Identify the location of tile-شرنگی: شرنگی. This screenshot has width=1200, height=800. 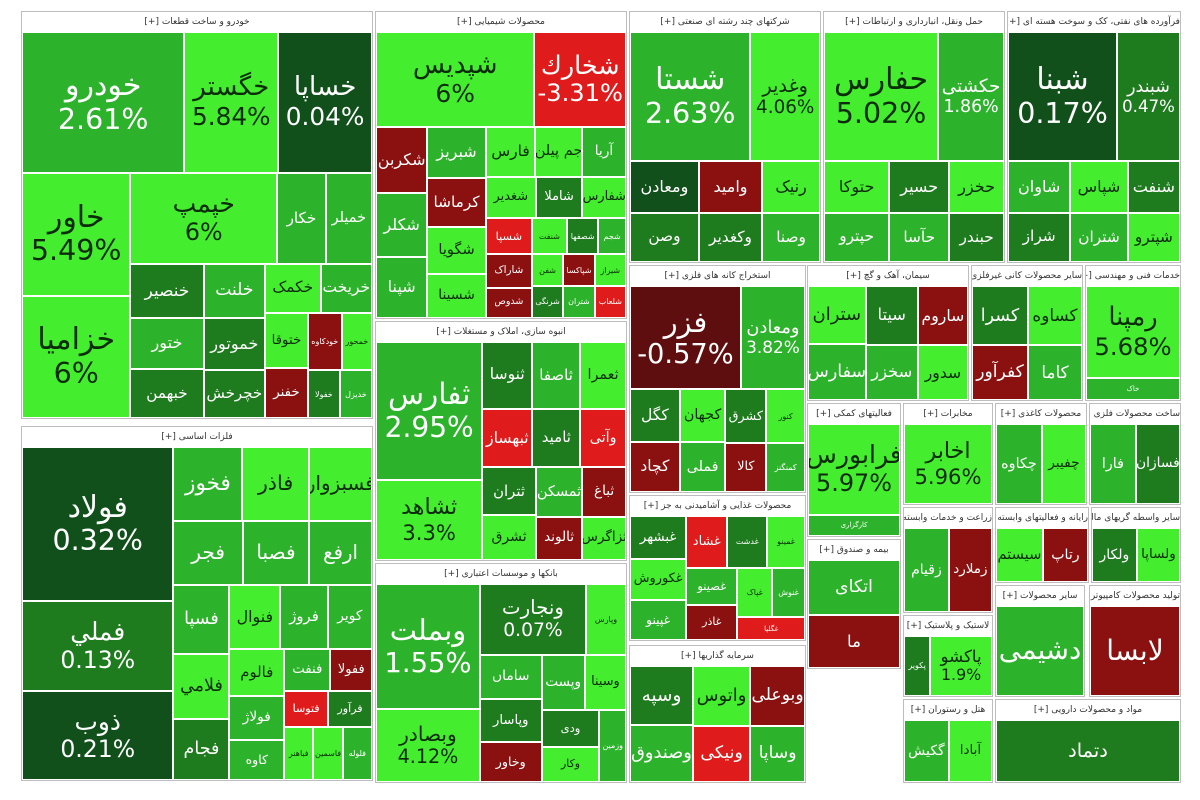
(547, 302).